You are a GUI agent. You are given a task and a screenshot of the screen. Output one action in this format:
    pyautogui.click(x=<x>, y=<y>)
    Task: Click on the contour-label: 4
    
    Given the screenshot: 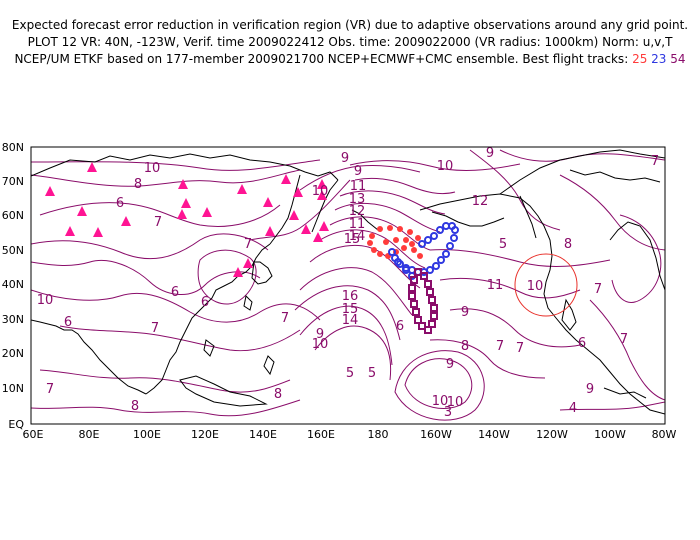 What is the action you would take?
    pyautogui.click(x=573, y=408)
    